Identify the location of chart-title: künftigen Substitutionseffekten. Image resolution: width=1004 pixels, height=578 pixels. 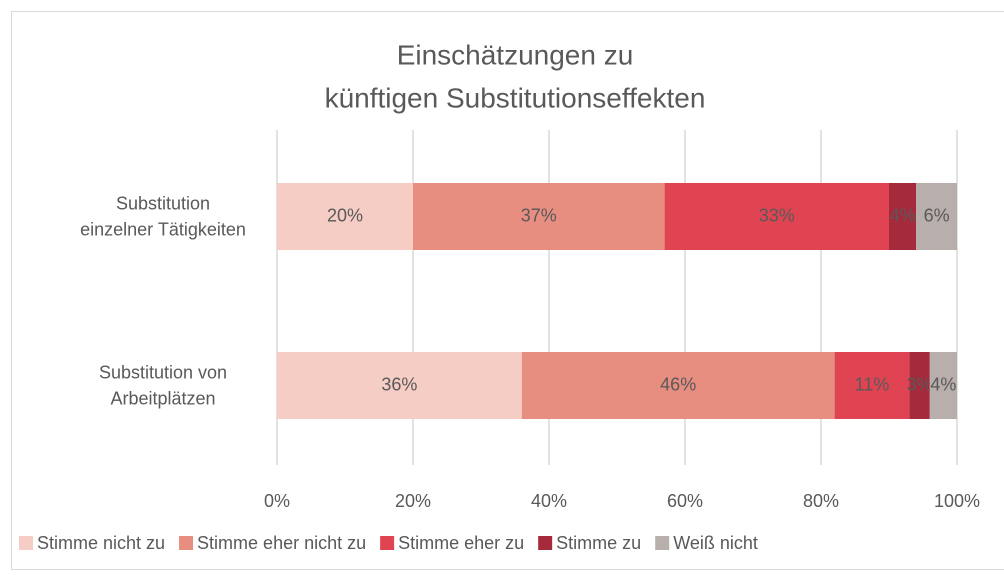
(515, 97).